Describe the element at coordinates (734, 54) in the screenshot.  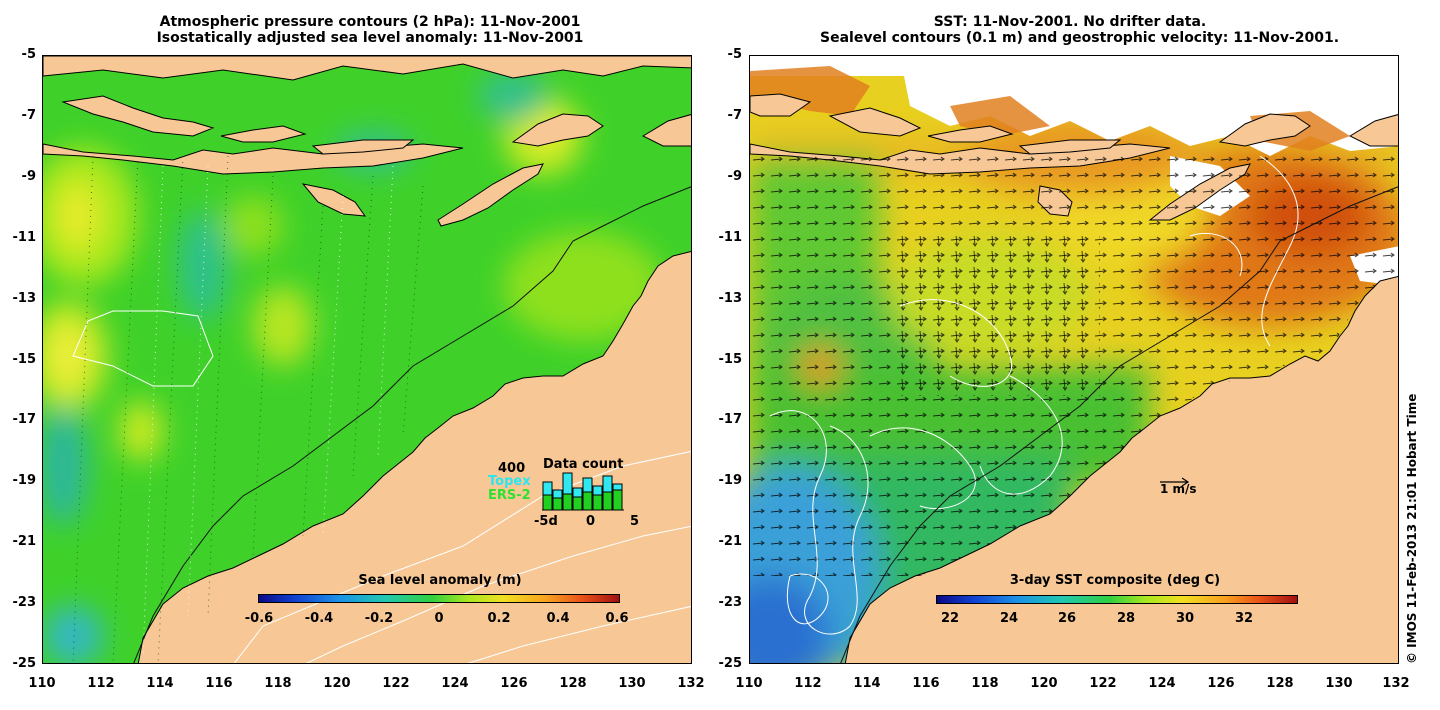
I see `y-tick-right: -5` at that location.